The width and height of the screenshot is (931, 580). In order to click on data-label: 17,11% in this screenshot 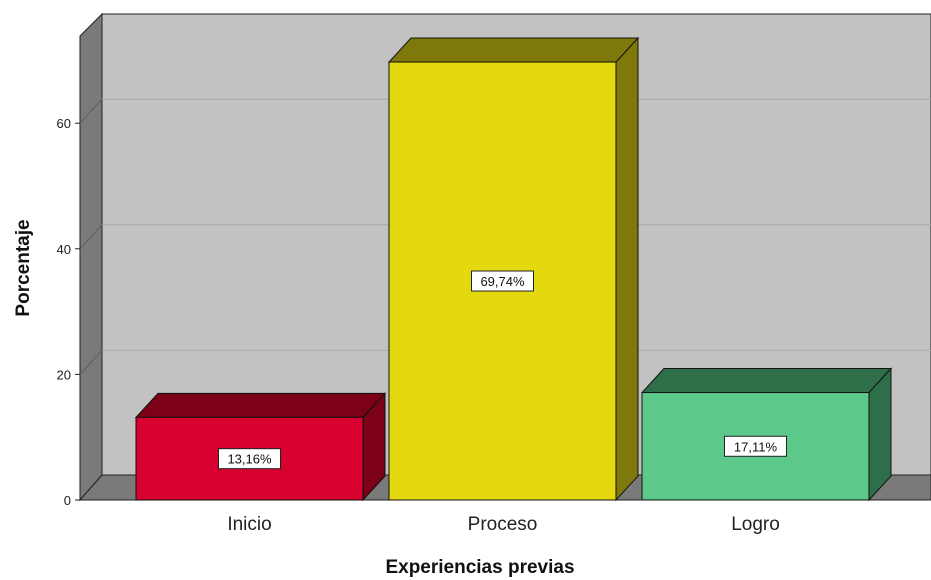, I will do `click(755, 446)`.